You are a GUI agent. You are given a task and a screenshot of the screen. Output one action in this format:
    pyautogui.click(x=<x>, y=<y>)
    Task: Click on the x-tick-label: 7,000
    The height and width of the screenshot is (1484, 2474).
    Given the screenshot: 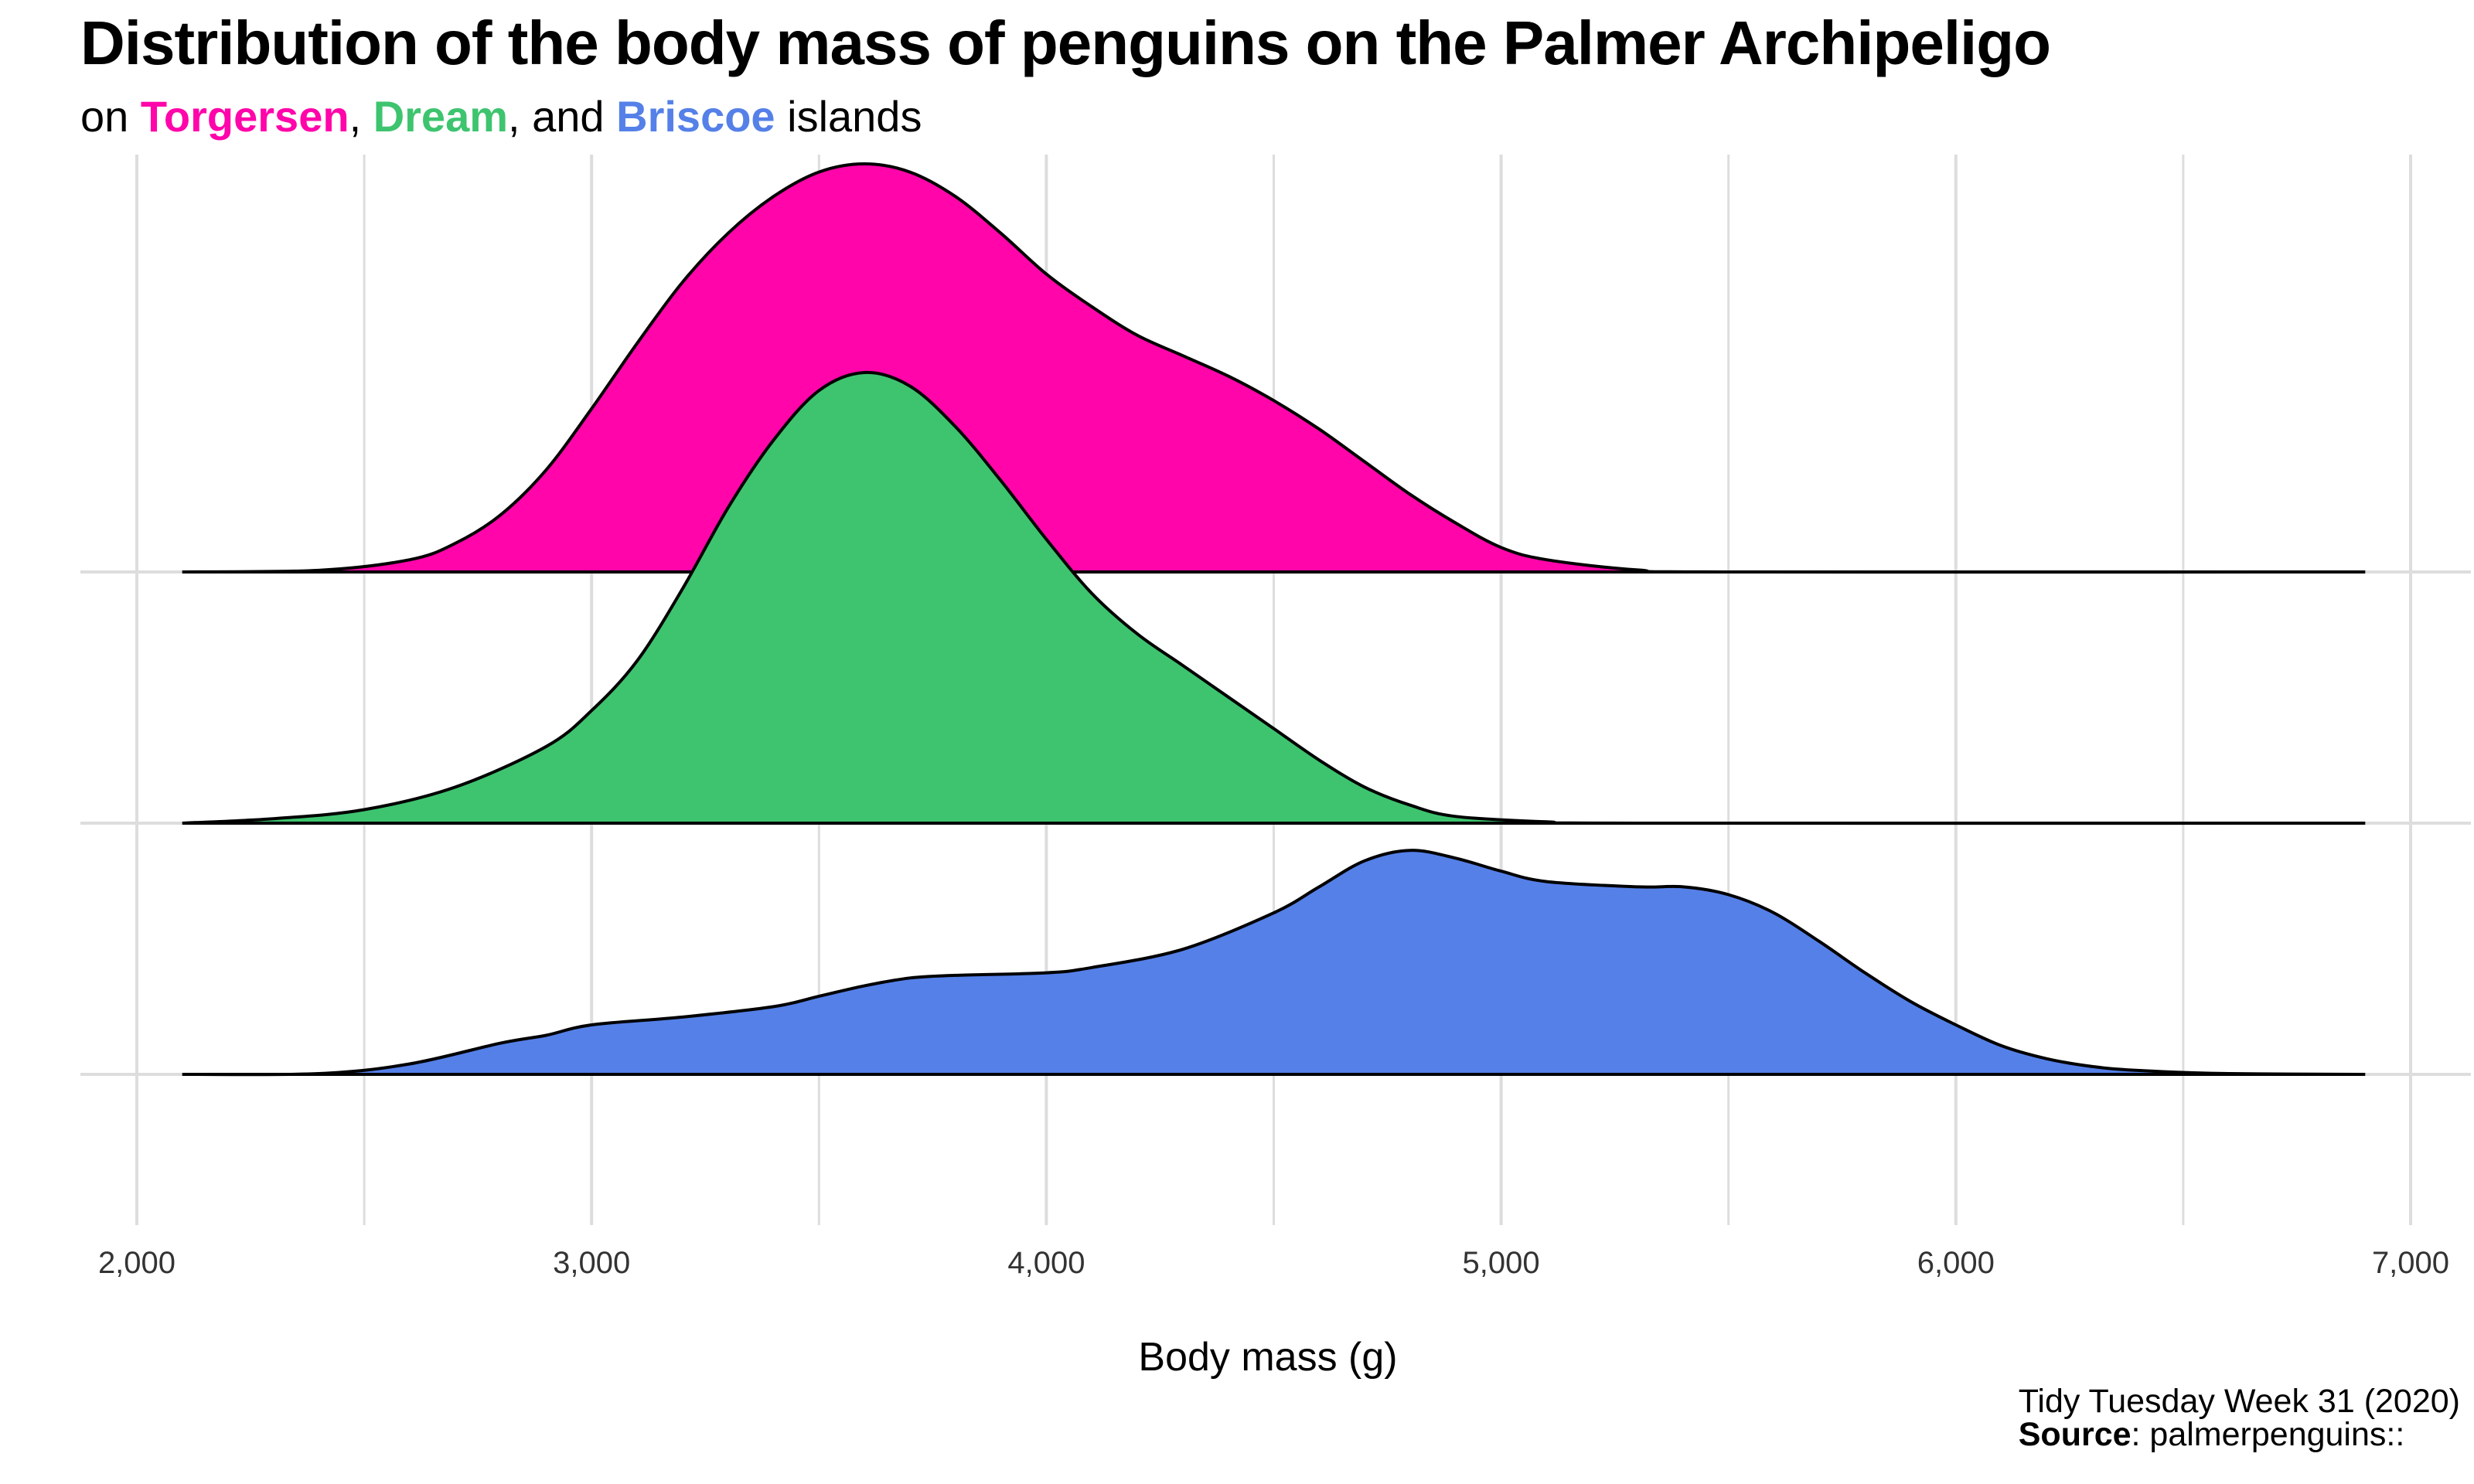 What is the action you would take?
    pyautogui.click(x=2410, y=1263)
    